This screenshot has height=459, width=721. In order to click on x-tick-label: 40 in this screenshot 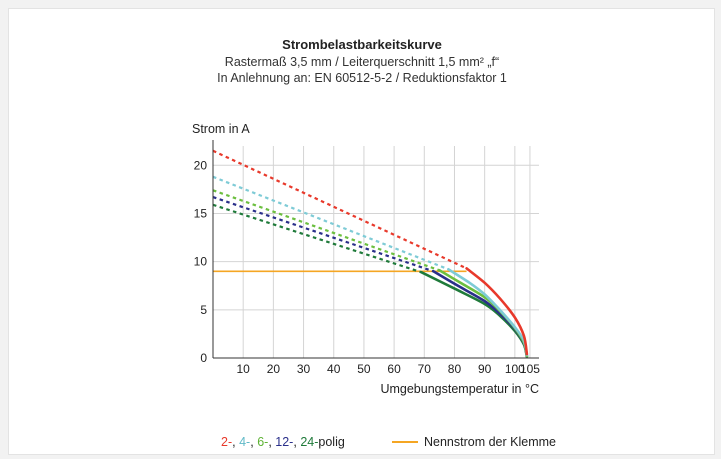, I will do `click(334, 369)`.